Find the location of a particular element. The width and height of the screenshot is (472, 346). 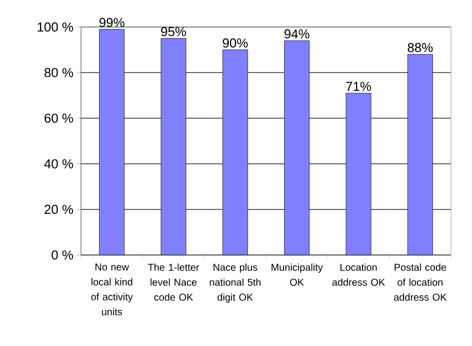

y-tick-label: 0 % is located at coordinates (63, 255).